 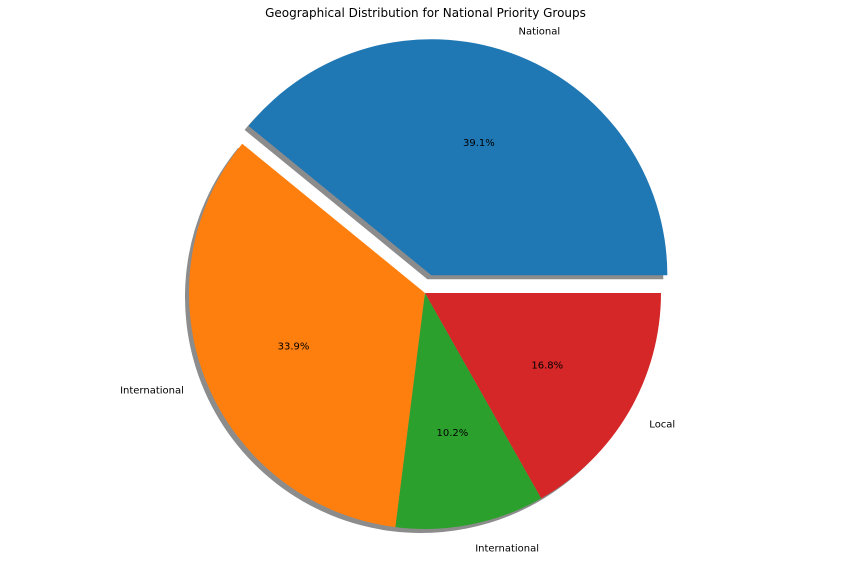 I want to click on percent-label-national-0: 39.1%, so click(x=479, y=143).